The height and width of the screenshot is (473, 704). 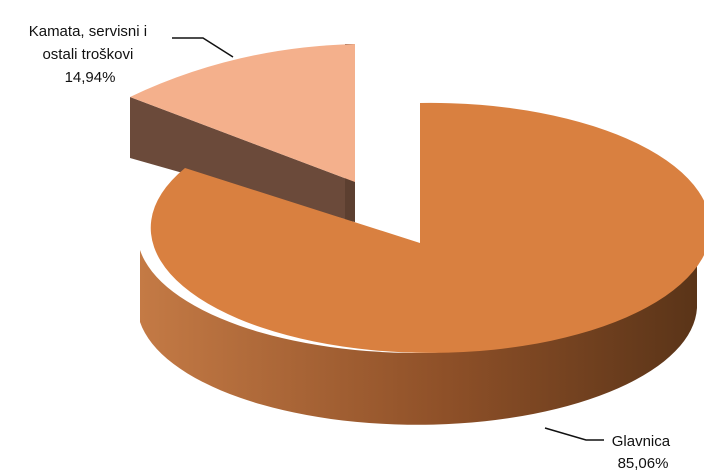 What do you see at coordinates (242, 159) in the screenshot?
I see `slice-kamata-side-left` at bounding box center [242, 159].